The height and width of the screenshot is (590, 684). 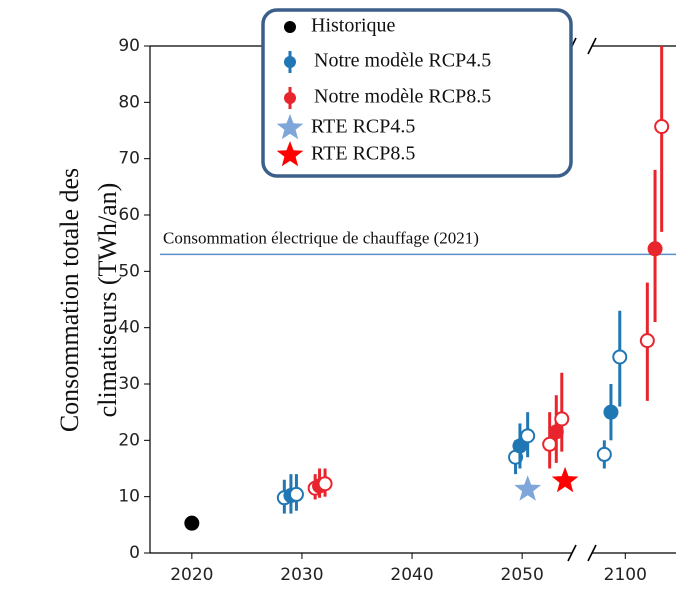 I want to click on legend-label: RTE RCP8.5, so click(x=363, y=154).